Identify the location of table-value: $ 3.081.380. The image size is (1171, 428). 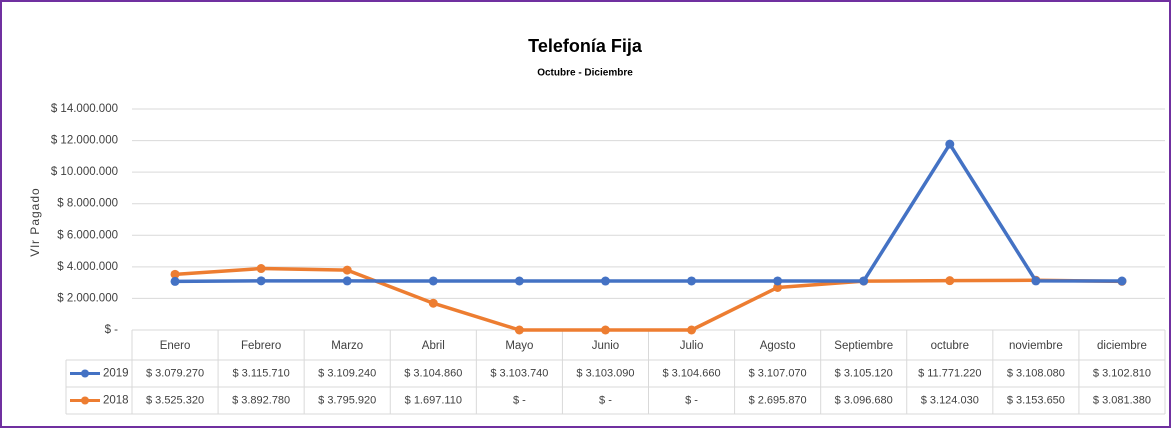
(1122, 400).